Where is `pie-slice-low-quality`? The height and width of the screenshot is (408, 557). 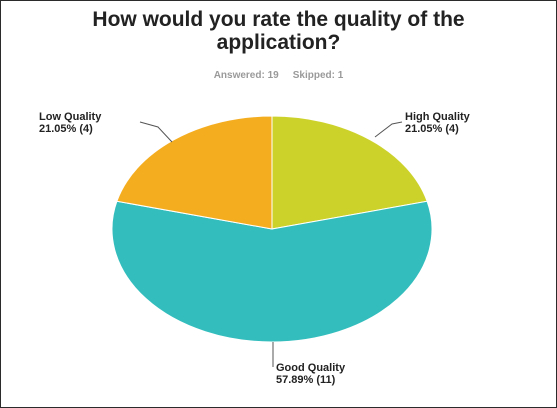
pie-slice-low-quality is located at coordinates (194, 172).